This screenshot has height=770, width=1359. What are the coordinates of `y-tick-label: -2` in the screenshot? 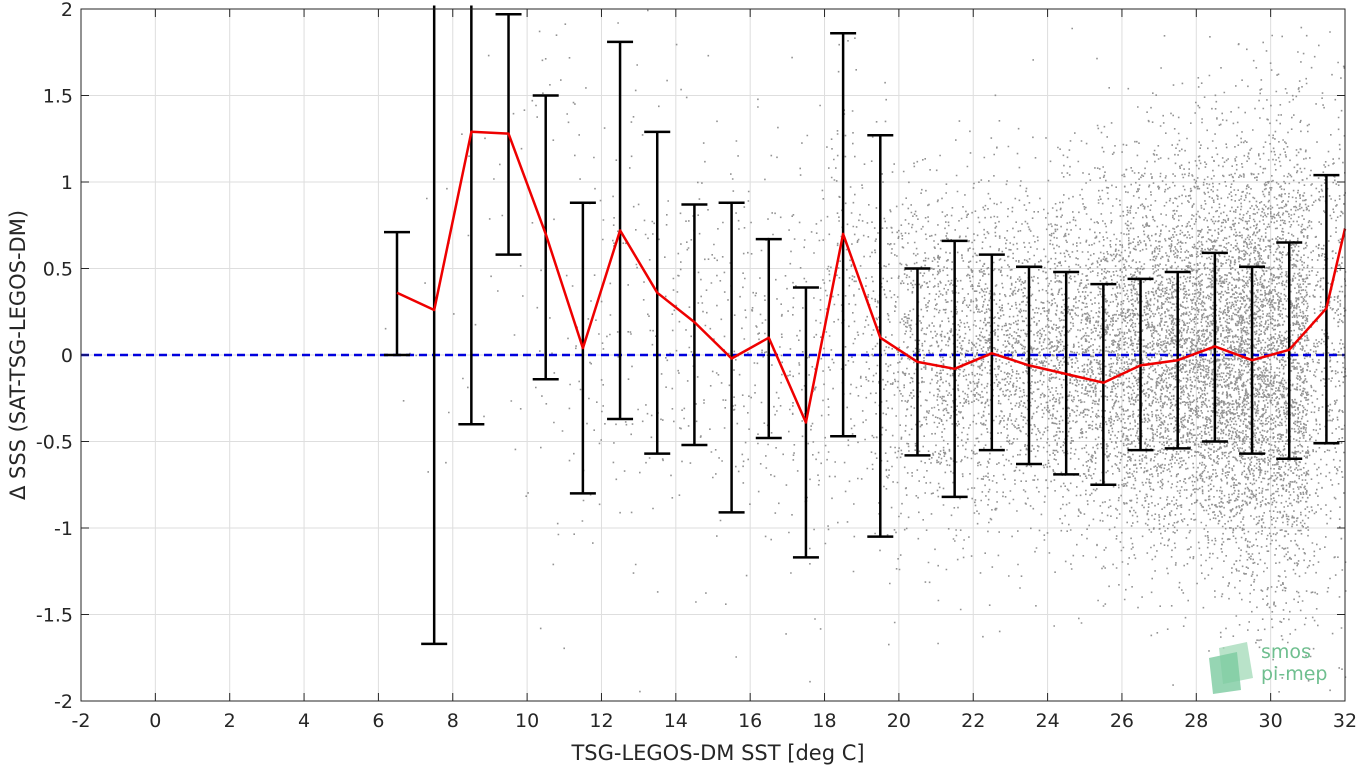 It's located at (63, 702).